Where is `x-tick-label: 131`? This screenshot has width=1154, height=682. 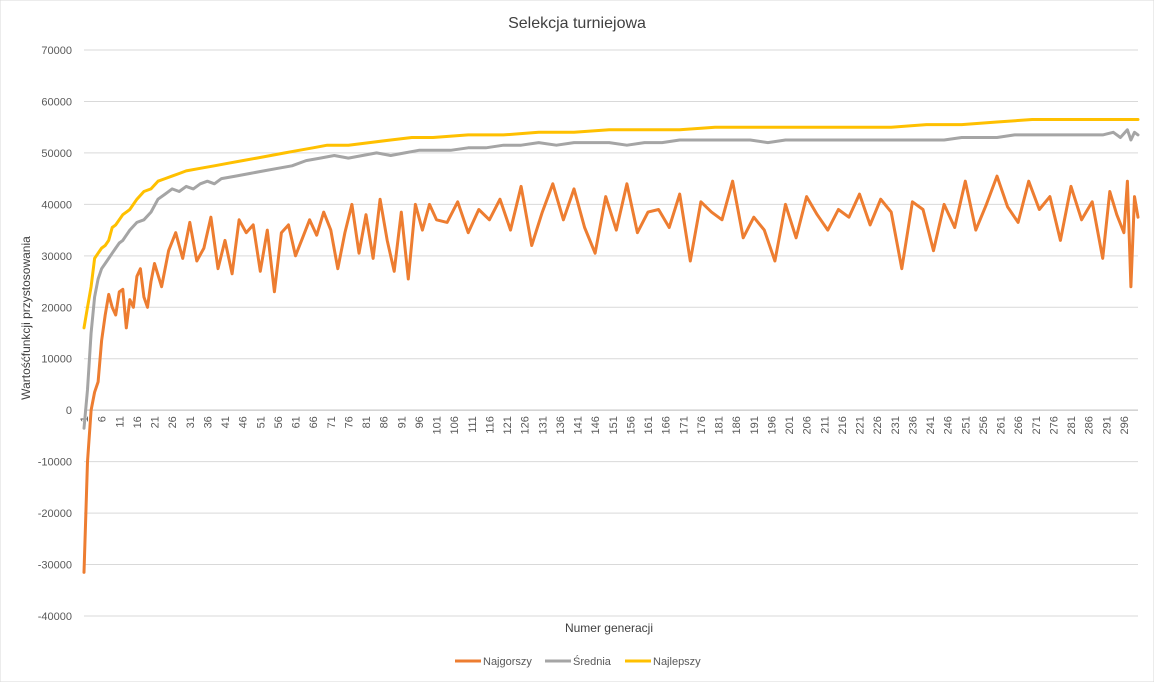
x-tick-label: 131 is located at coordinates (543, 425).